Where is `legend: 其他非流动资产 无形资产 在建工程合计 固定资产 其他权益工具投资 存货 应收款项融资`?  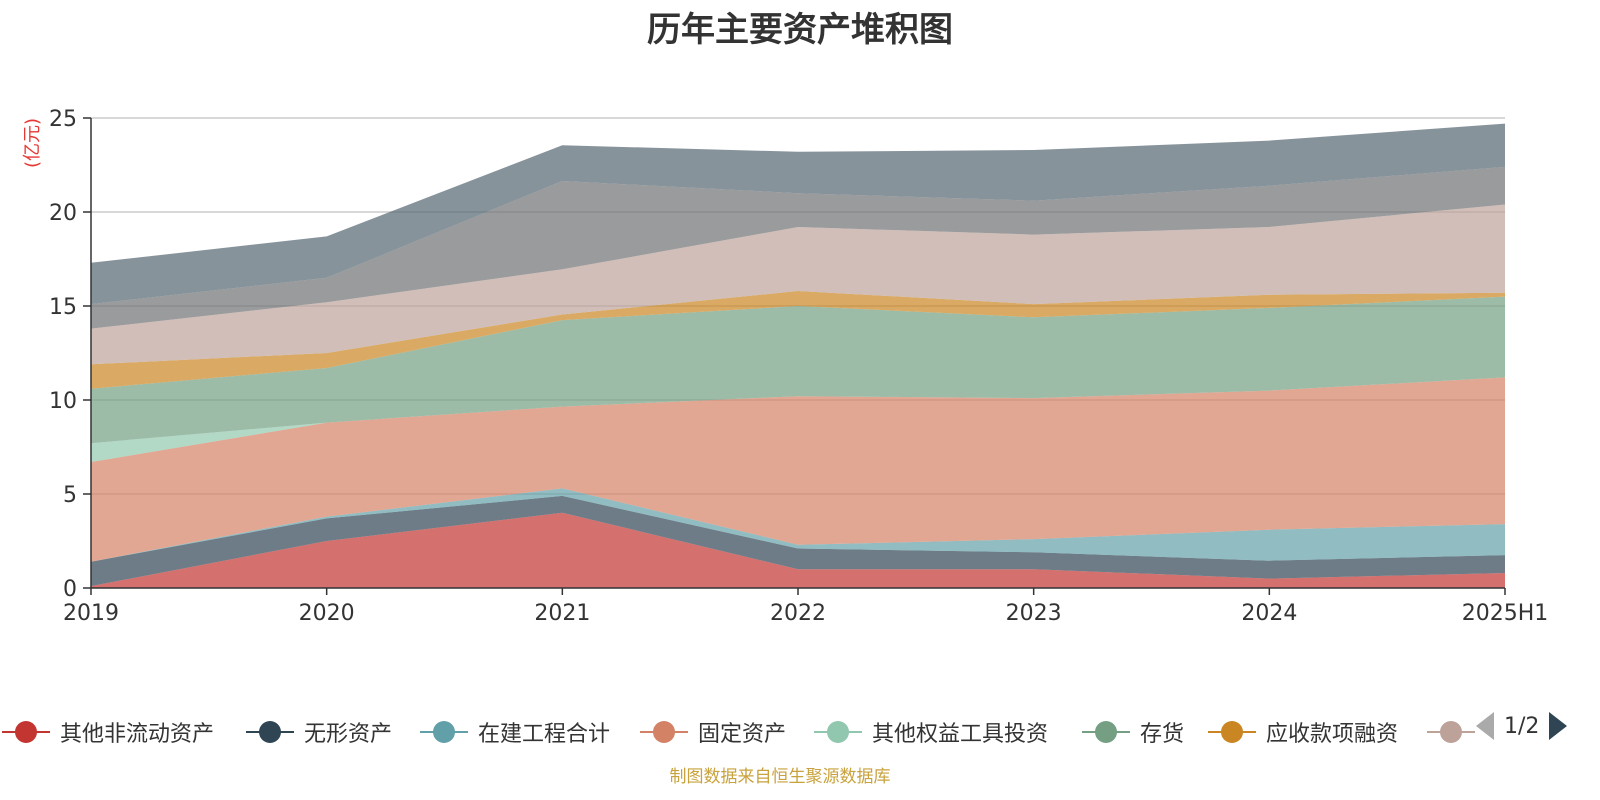 legend: 其他非流动资产 无形资产 在建工程合计 固定资产 其他权益工具投资 存货 应收款项融资 is located at coordinates (740, 732).